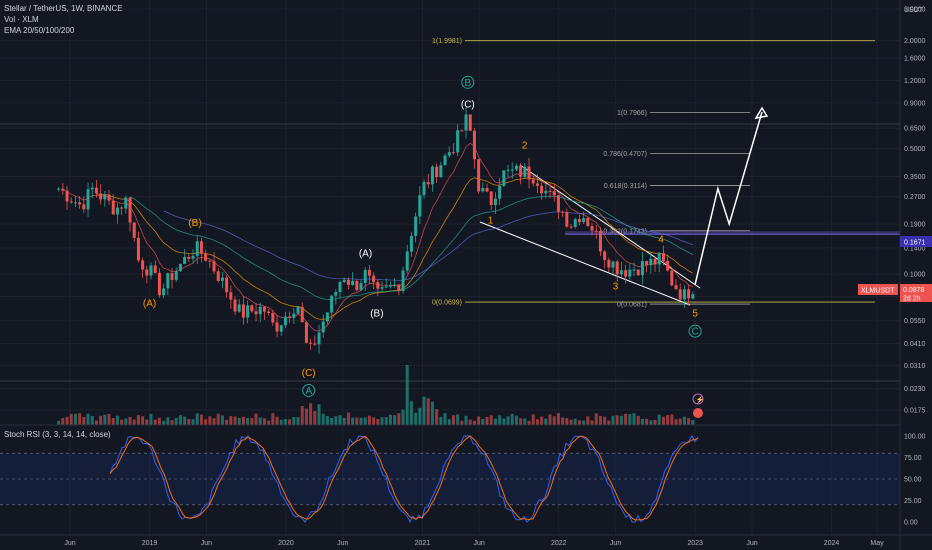 The height and width of the screenshot is (550, 932). What do you see at coordinates (878, 289) in the screenshot?
I see `symbol-tag` at bounding box center [878, 289].